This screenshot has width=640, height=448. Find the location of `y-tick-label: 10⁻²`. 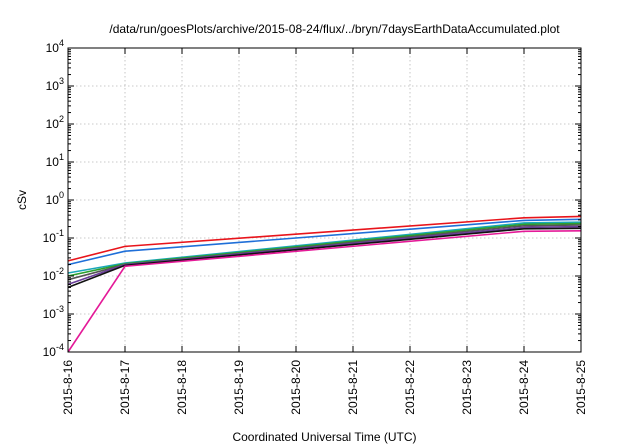

y-tick-label: 10⁻² is located at coordinates (53, 274).